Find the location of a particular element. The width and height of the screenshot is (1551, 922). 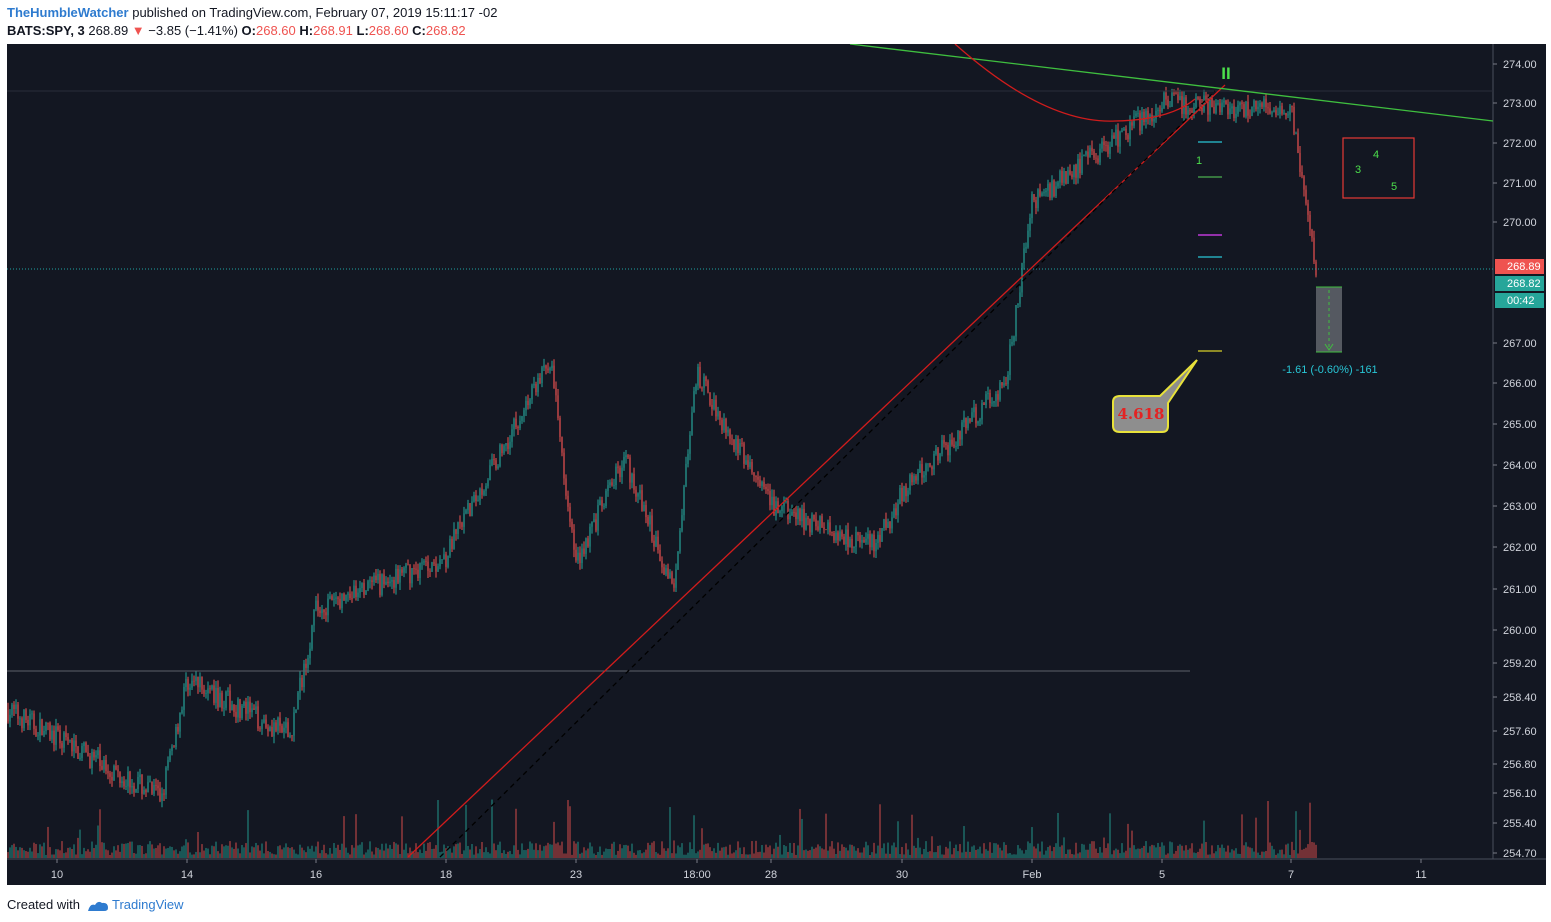

symbol-label: BATS:SPY, 3 is located at coordinates (46, 30).